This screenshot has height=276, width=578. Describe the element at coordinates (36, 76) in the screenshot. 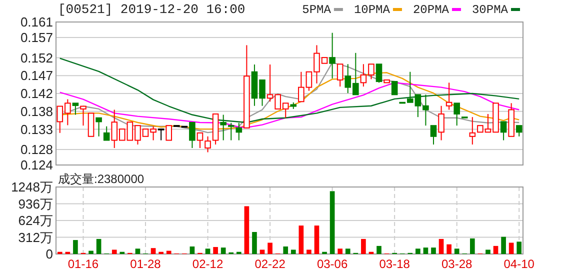

I see `y-tick-label: 0.147` at that location.